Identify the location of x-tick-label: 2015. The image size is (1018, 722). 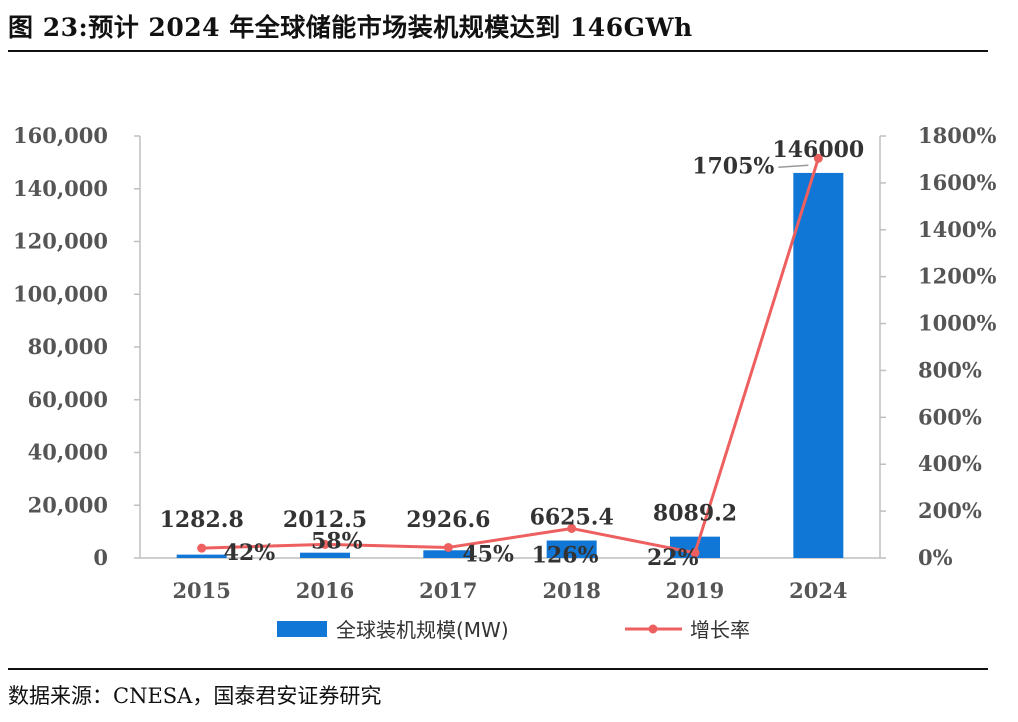
(201, 590).